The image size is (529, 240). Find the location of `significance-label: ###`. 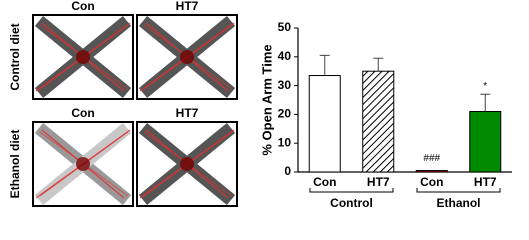

significance-label: ### is located at coordinates (431, 158).